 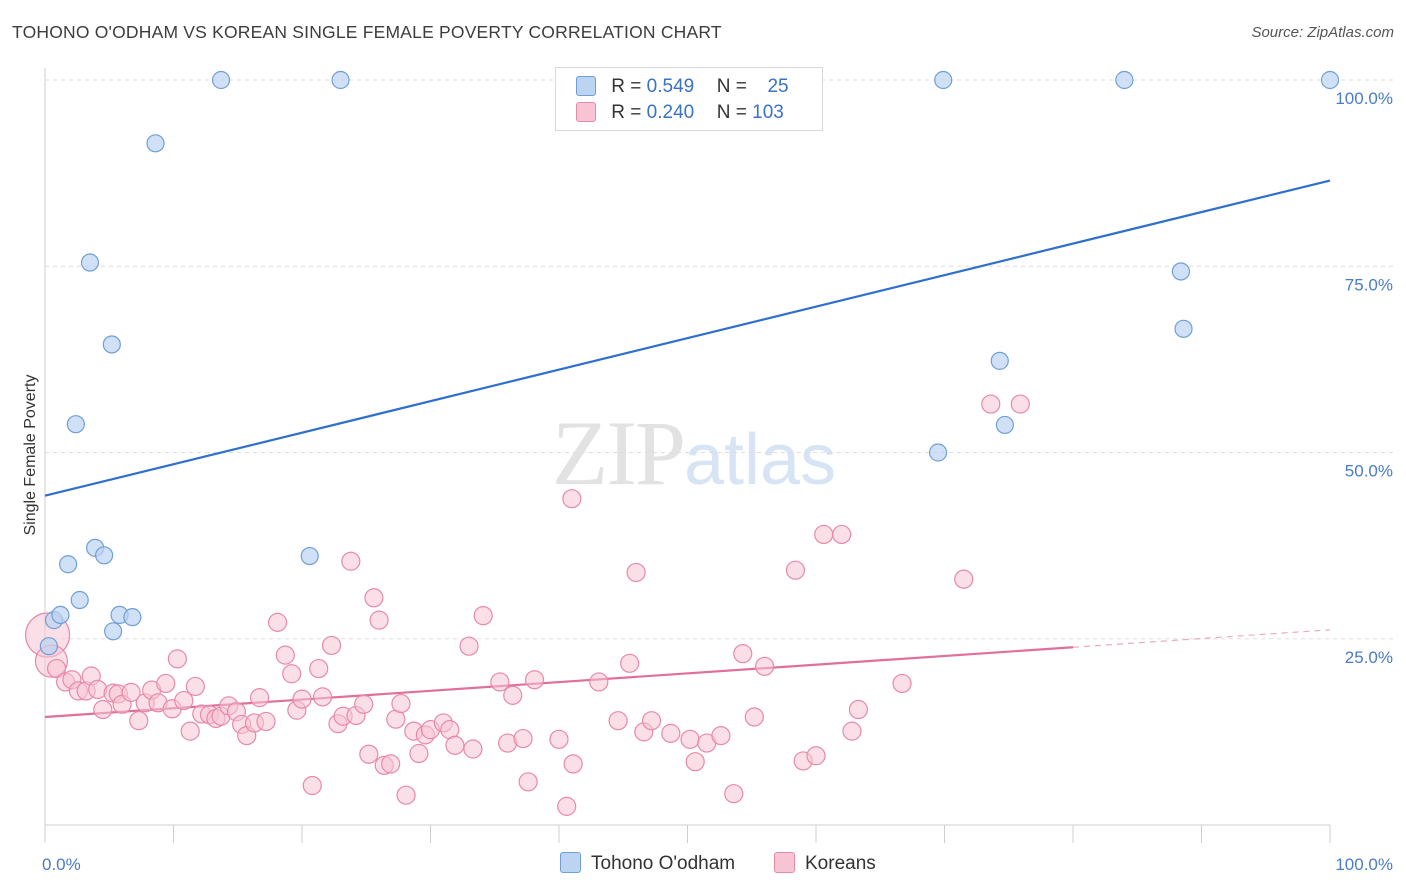 I want to click on legend-n-value: 25, so click(x=778, y=86).